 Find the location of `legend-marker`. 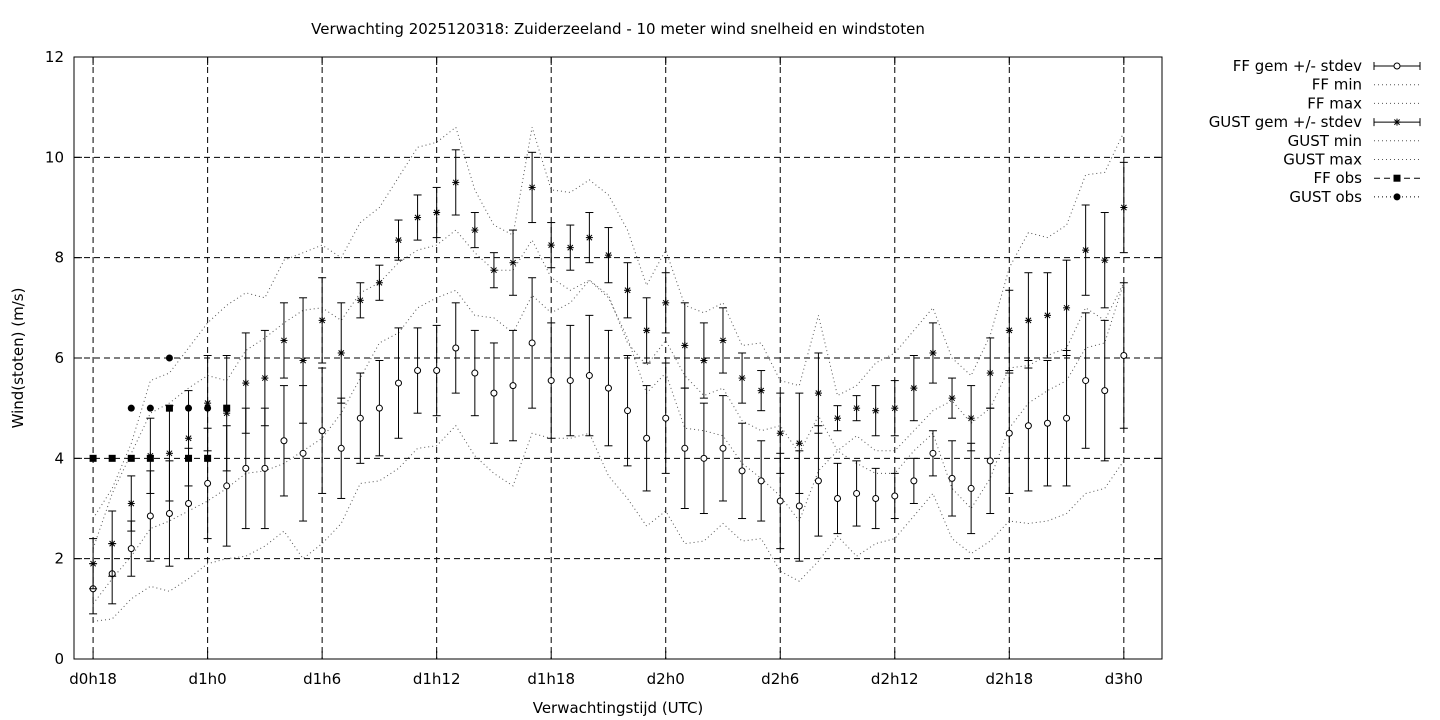

legend-marker is located at coordinates (1397, 197).